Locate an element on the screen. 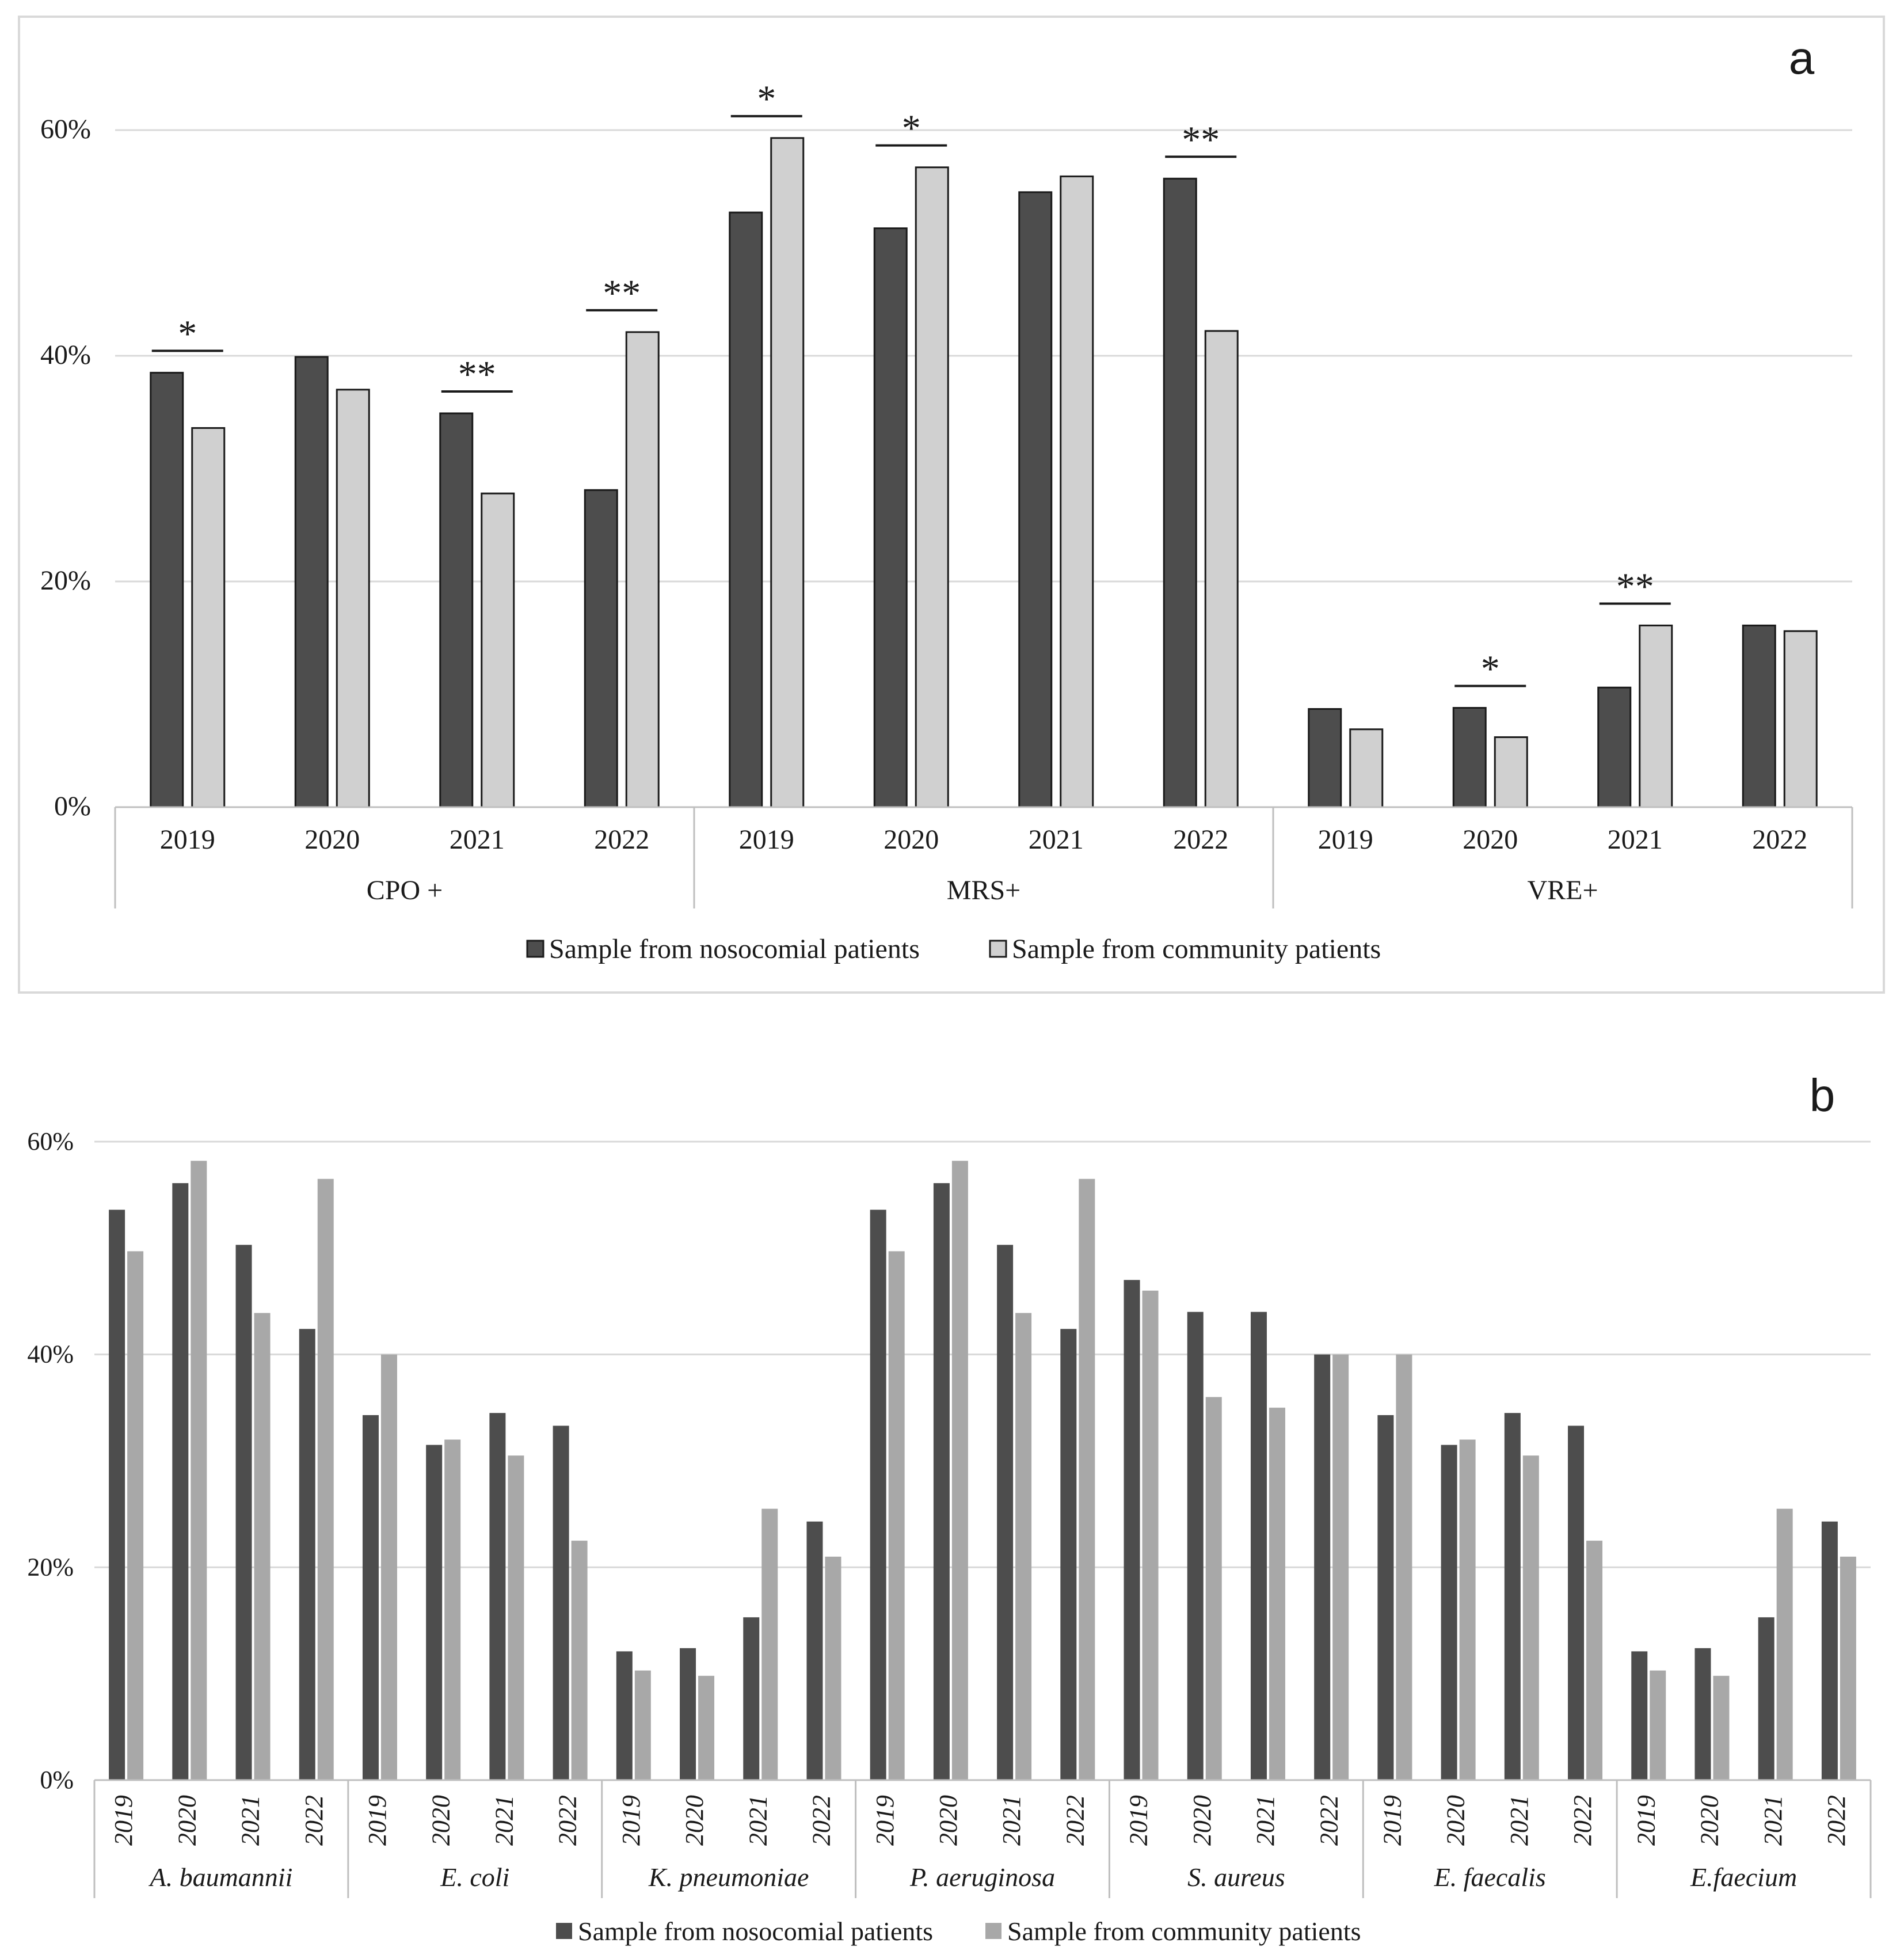 Image resolution: width=1904 pixels, height=1958 pixels. significance-mark: * is located at coordinates (767, 99).